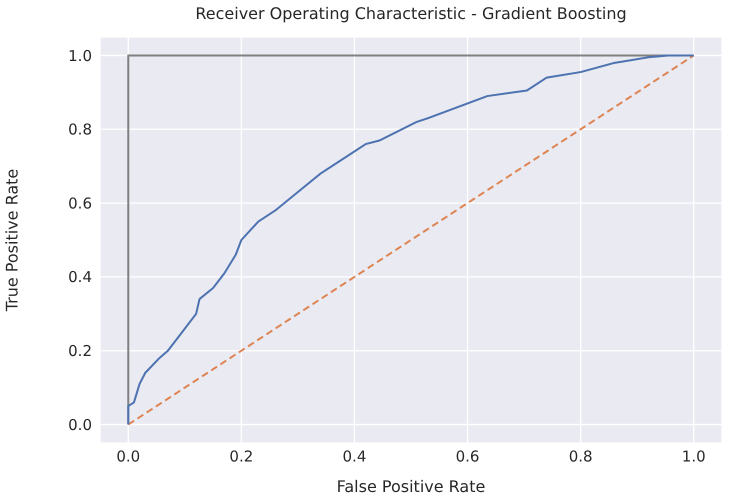 The height and width of the screenshot is (494, 731). What do you see at coordinates (80, 203) in the screenshot?
I see `y-tick-label: 0.6` at bounding box center [80, 203].